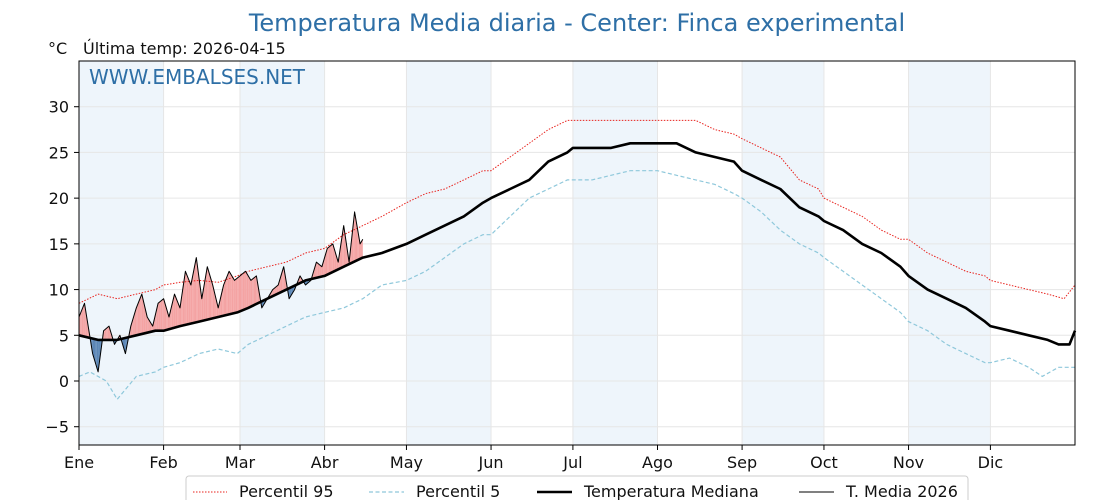 The image size is (1120, 500). Describe the element at coordinates (406, 462) in the screenshot. I see `x-tick-label: May` at that location.